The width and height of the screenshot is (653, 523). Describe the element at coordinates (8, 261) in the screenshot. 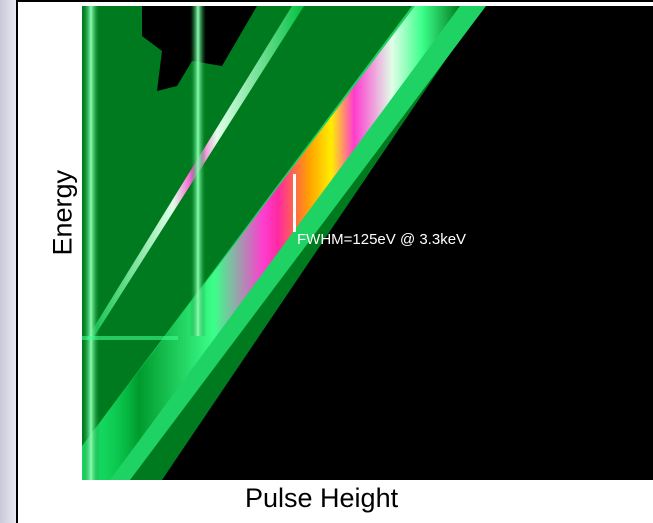

I see `window-bevel` at that location.